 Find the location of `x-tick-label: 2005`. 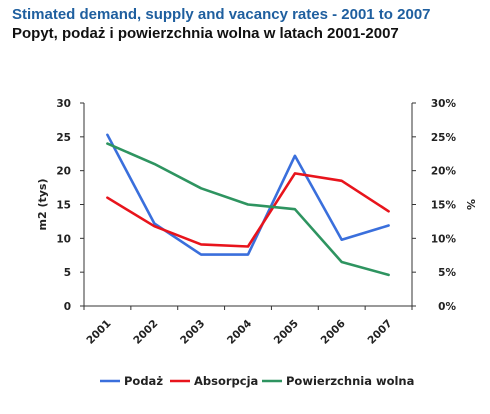

x-tick-label: 2005 is located at coordinates (286, 332).